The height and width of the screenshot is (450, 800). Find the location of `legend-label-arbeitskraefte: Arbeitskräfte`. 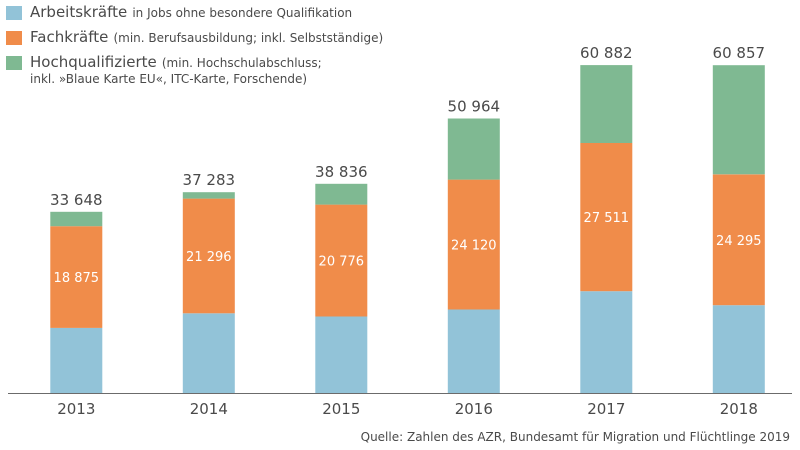

legend-label-arbeitskraefte: Arbeitskräfte is located at coordinates (79, 12).